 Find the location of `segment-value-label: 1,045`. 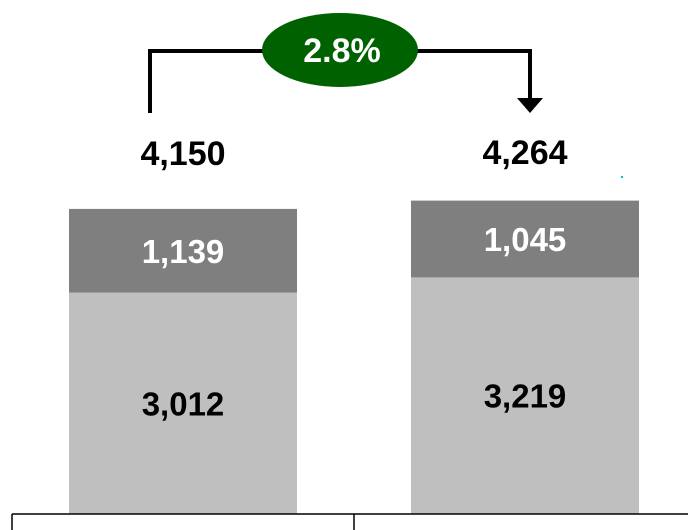

segment-value-label: 1,045 is located at coordinates (525, 239).